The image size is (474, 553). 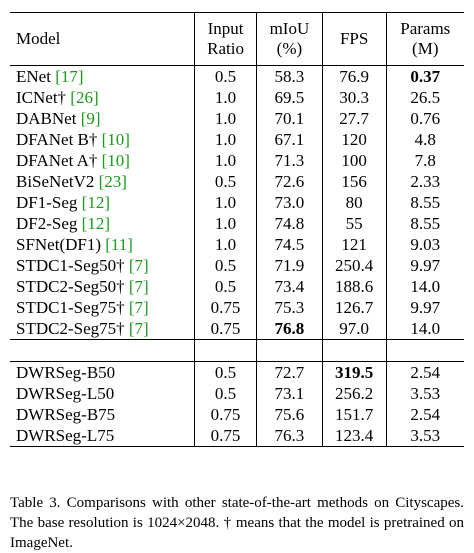 I want to click on cell-model: DABNet [9], so click(x=102, y=118).